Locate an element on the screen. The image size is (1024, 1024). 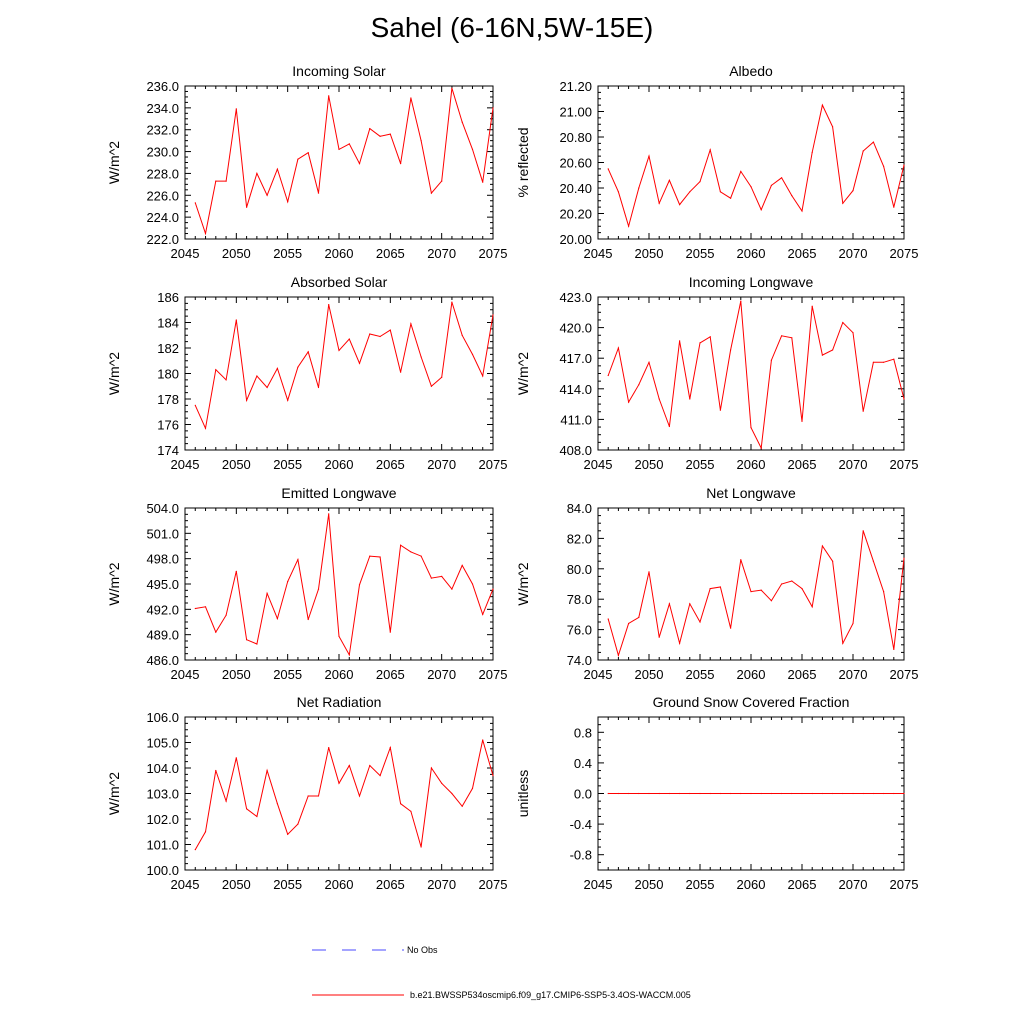
y-tick-label: 495.0 is located at coordinates (162, 584).